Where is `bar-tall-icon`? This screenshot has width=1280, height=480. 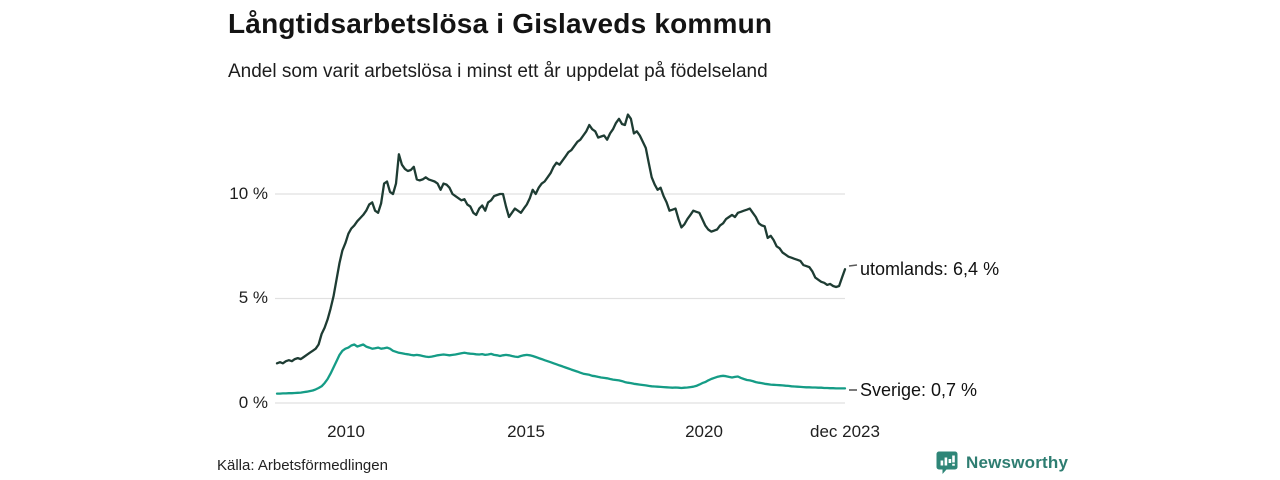
bar-tall-icon is located at coordinates (946, 461).